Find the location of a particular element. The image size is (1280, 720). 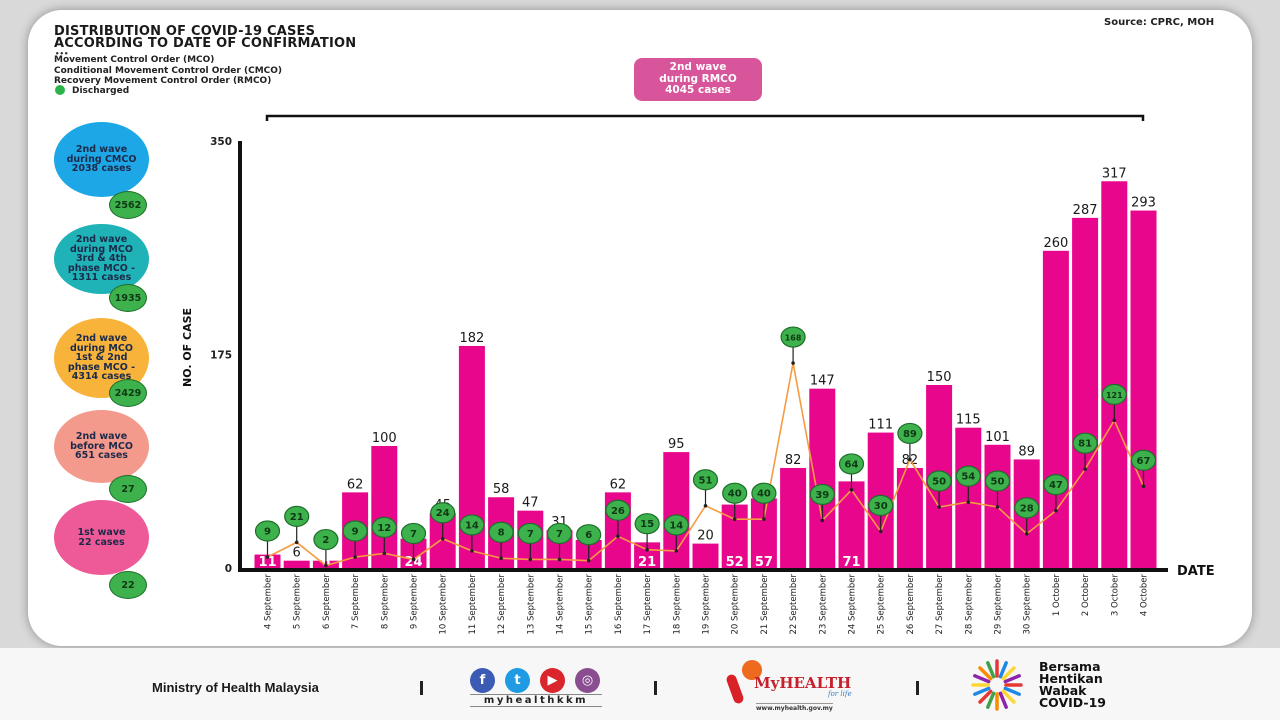

x-tick-label: 26 September is located at coordinates (911, 604).